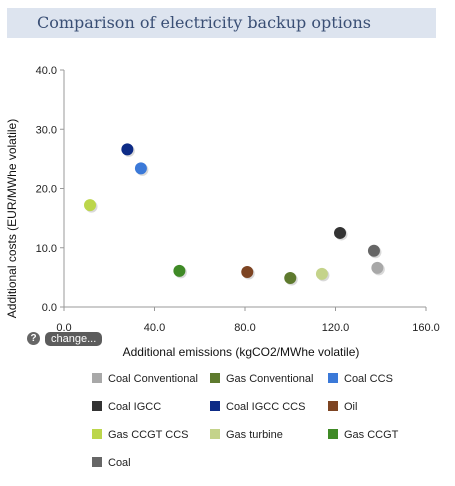 The width and height of the screenshot is (455, 486). What do you see at coordinates (373, 250) in the screenshot?
I see `data-point-coal` at bounding box center [373, 250].